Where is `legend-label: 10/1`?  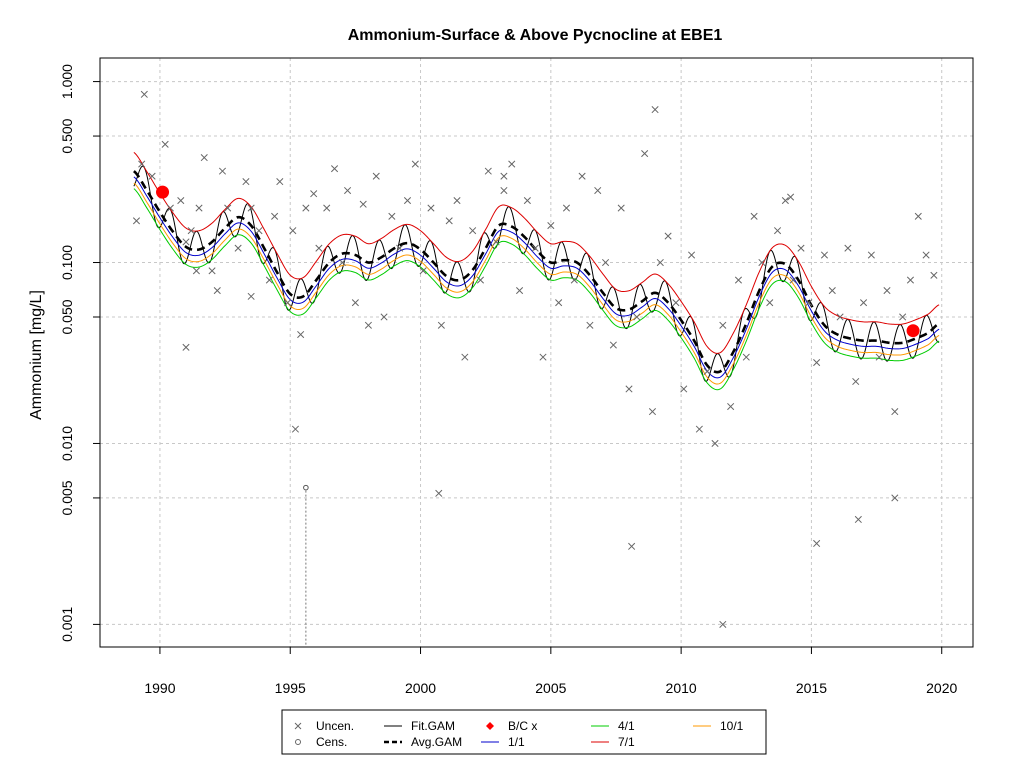 legend-label: 10/1 is located at coordinates (732, 726).